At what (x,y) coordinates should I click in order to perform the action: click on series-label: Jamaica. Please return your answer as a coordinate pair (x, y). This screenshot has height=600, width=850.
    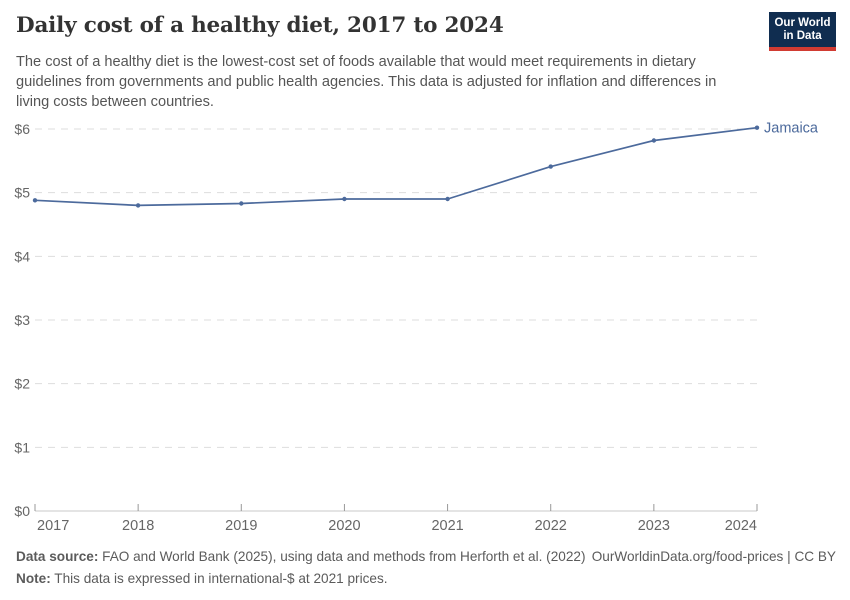
    Looking at the image, I should click on (791, 129).